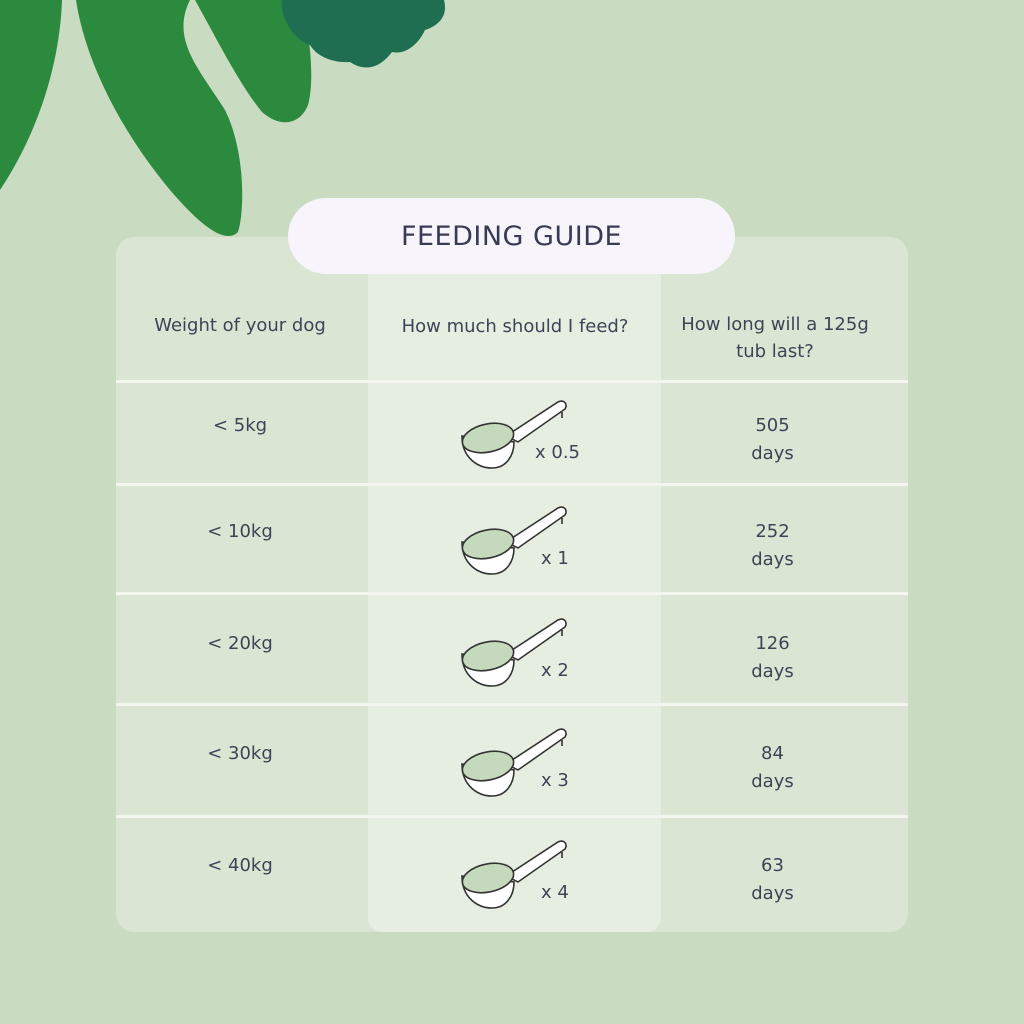 The height and width of the screenshot is (1024, 1024). Describe the element at coordinates (555, 670) in the screenshot. I see `amount-cell: x 2` at that location.